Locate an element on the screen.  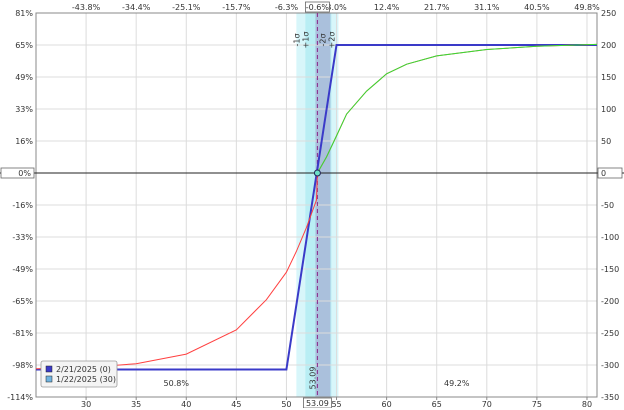
y-right-tick-label: -350 is located at coordinates (610, 397).